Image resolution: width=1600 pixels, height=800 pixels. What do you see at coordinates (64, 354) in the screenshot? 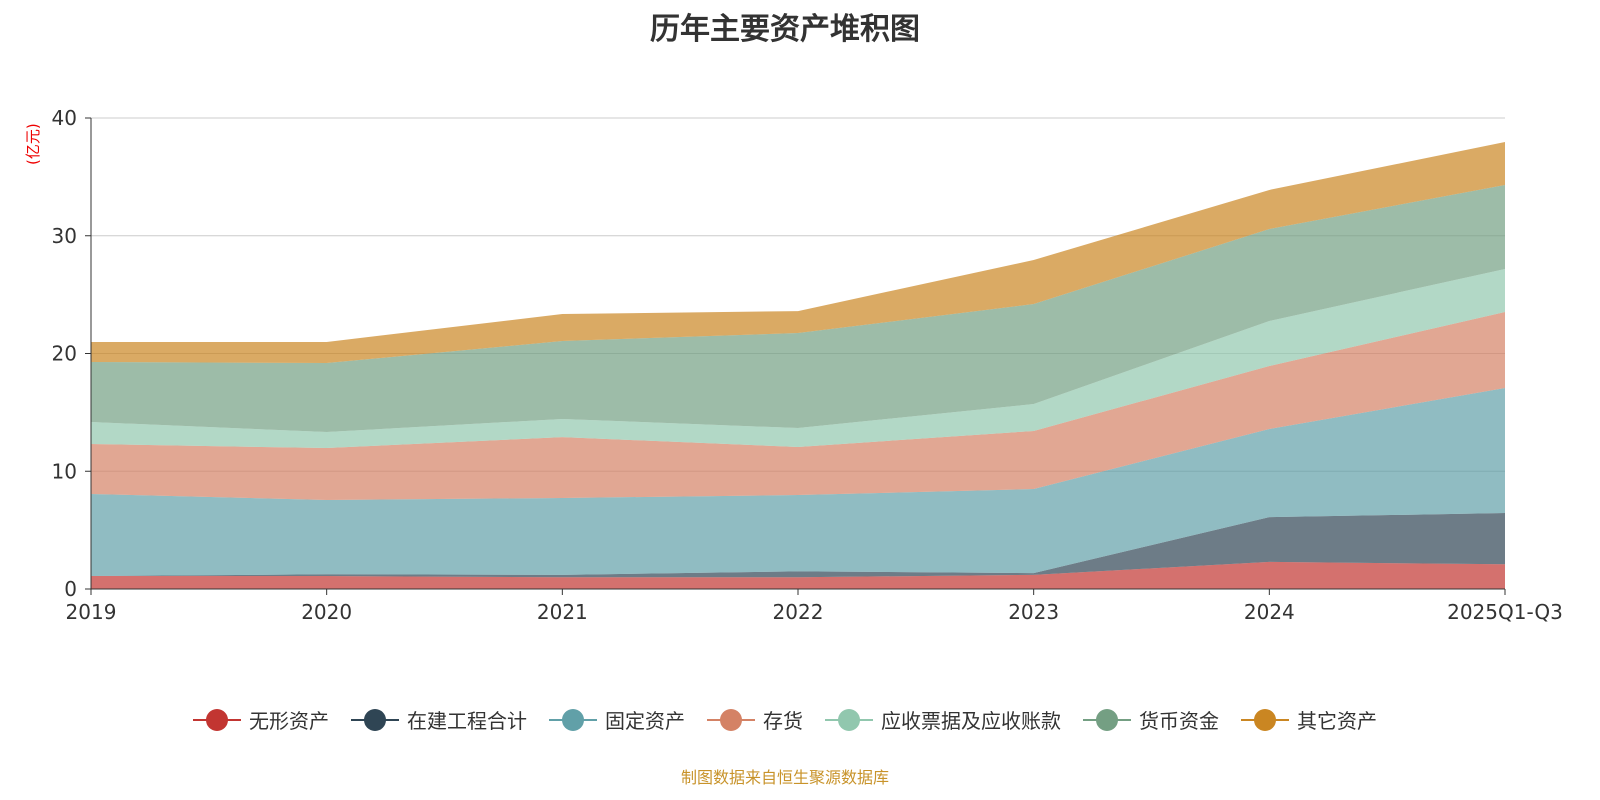
I see `y-tick-label: 20` at bounding box center [64, 354].